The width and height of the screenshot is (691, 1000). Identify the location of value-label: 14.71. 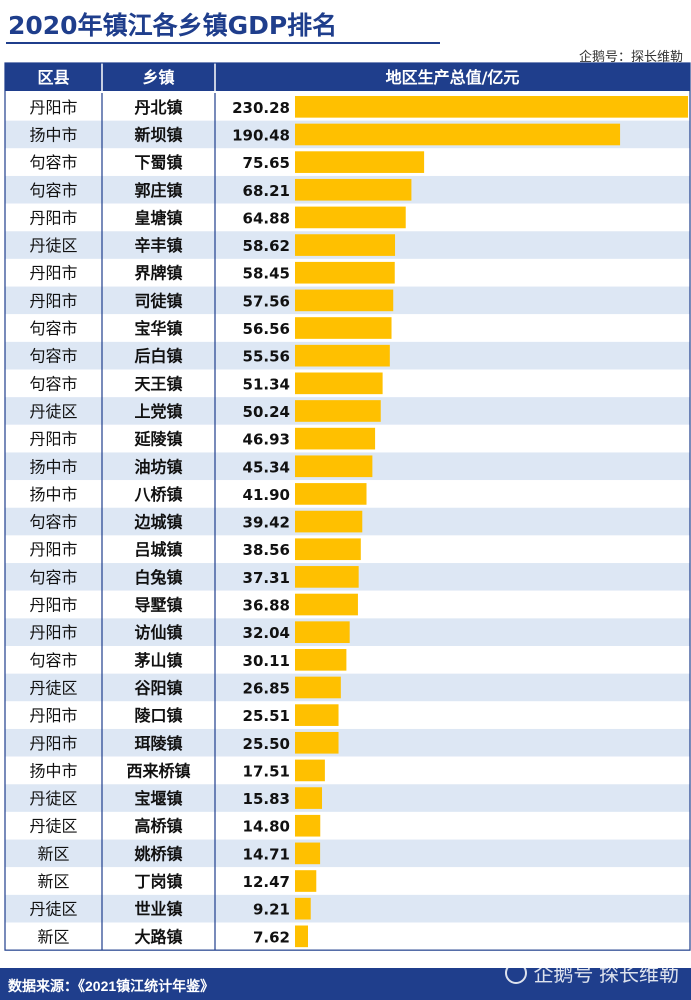
(266, 854).